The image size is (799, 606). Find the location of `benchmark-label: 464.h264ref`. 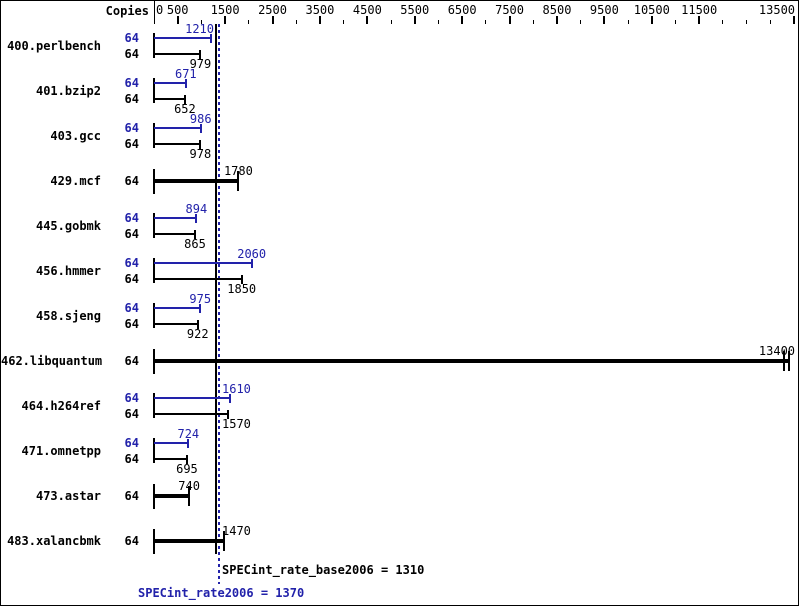

benchmark-label: 464.h264ref is located at coordinates (61, 406).